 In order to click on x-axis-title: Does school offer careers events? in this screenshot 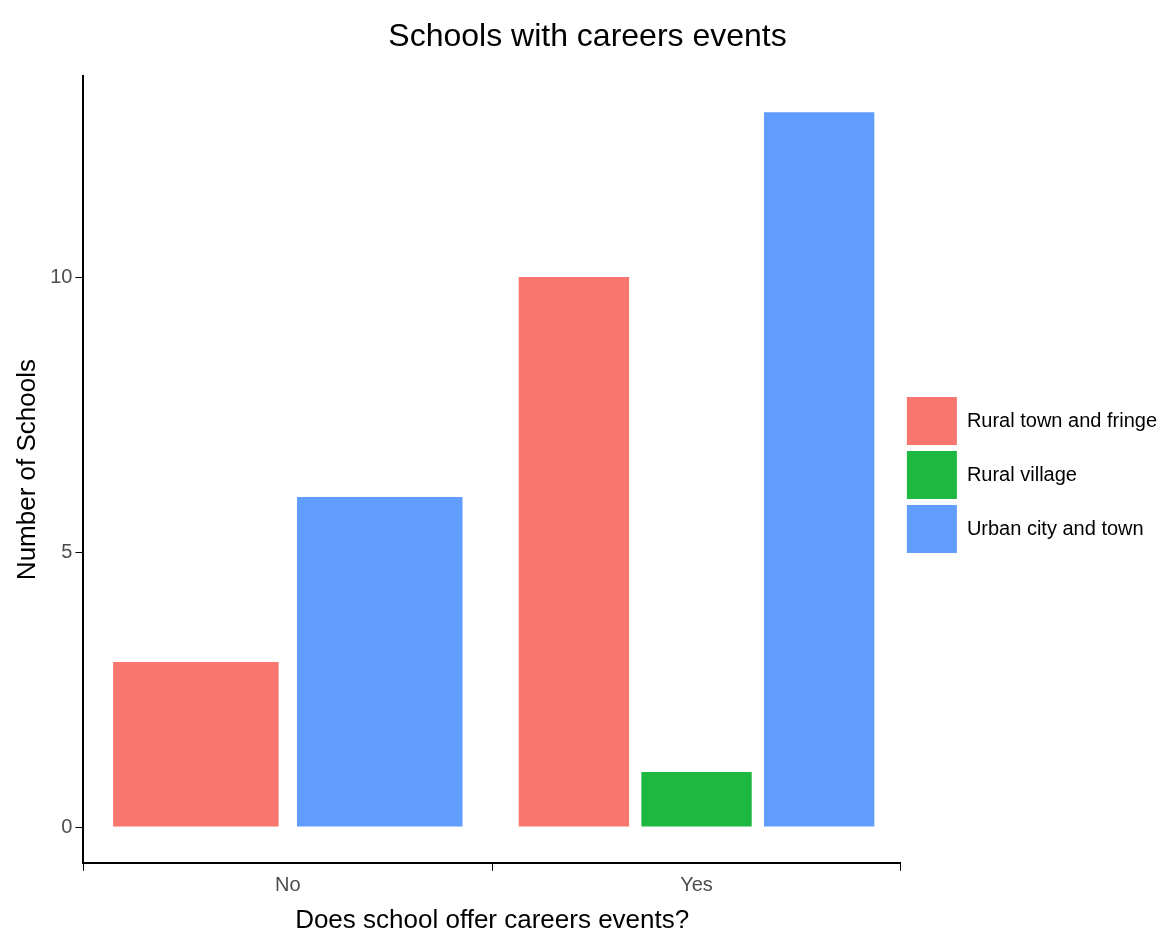, I will do `click(492, 918)`.